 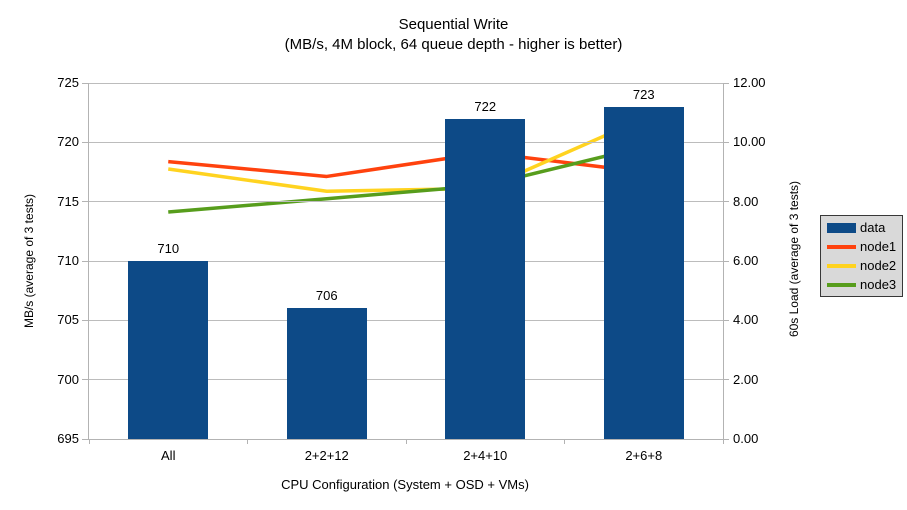 I want to click on bar-2+4+10, so click(x=485, y=278).